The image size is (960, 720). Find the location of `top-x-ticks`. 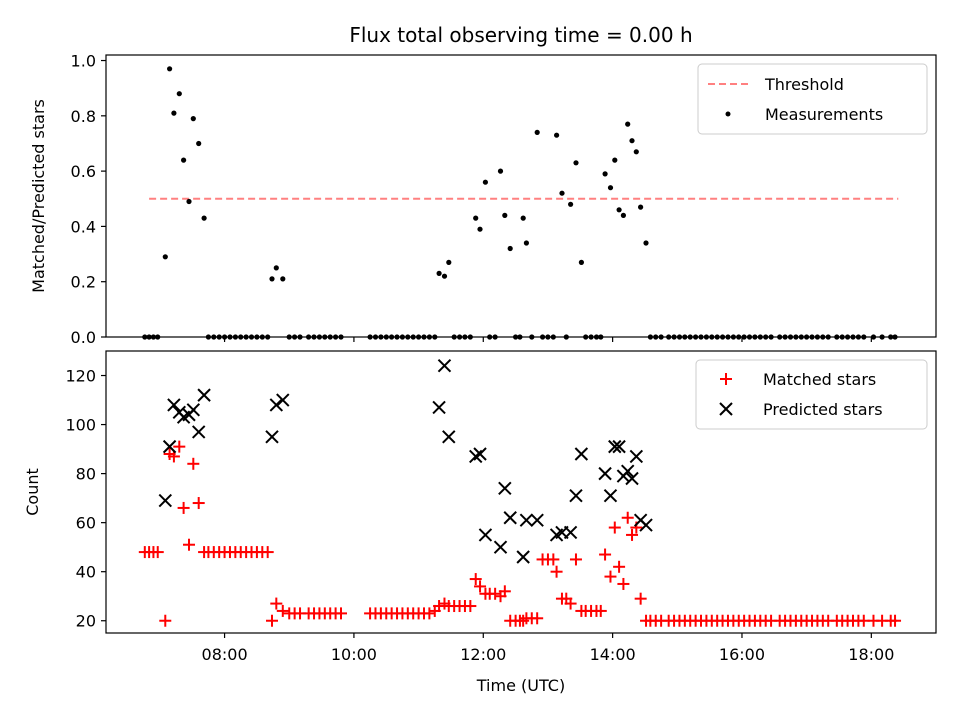

top-x-ticks is located at coordinates (547, 339).